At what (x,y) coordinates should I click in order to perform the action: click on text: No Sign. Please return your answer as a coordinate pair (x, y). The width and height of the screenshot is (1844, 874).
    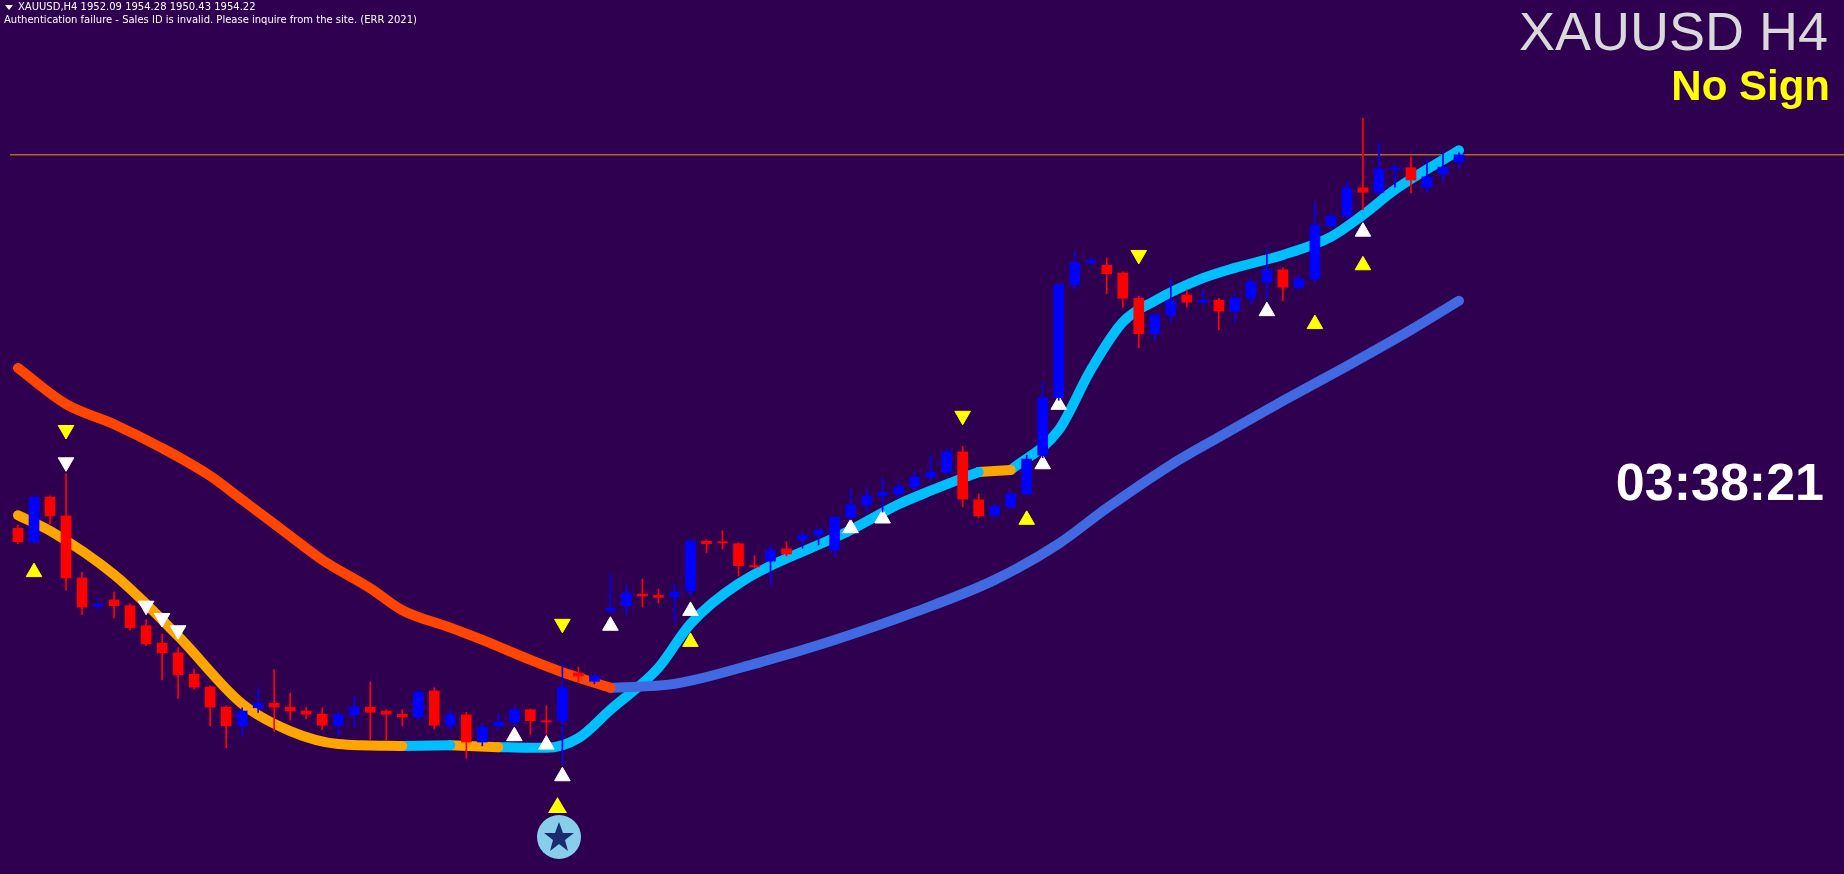
    Looking at the image, I should click on (1750, 86).